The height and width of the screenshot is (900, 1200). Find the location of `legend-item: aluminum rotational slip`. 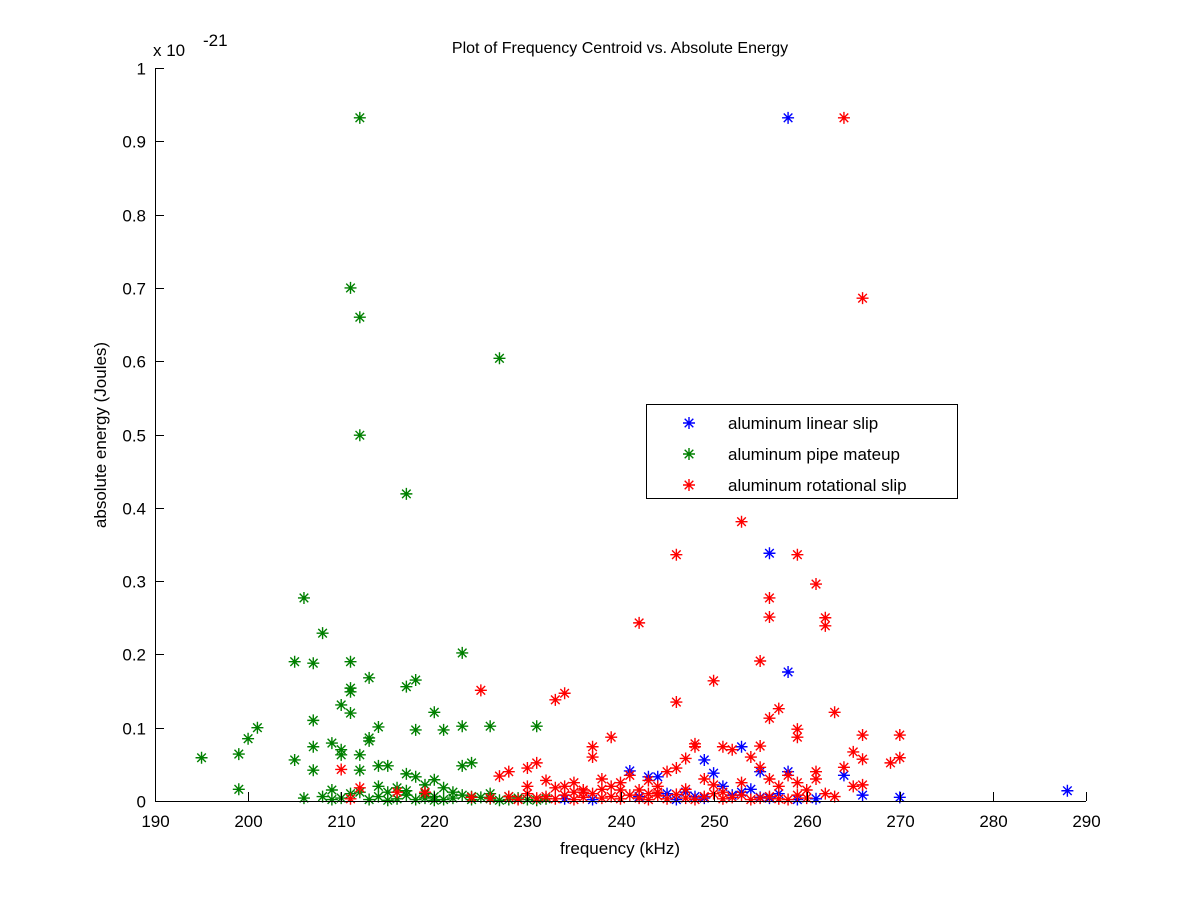

legend-item: aluminum rotational slip is located at coordinates (795, 485).